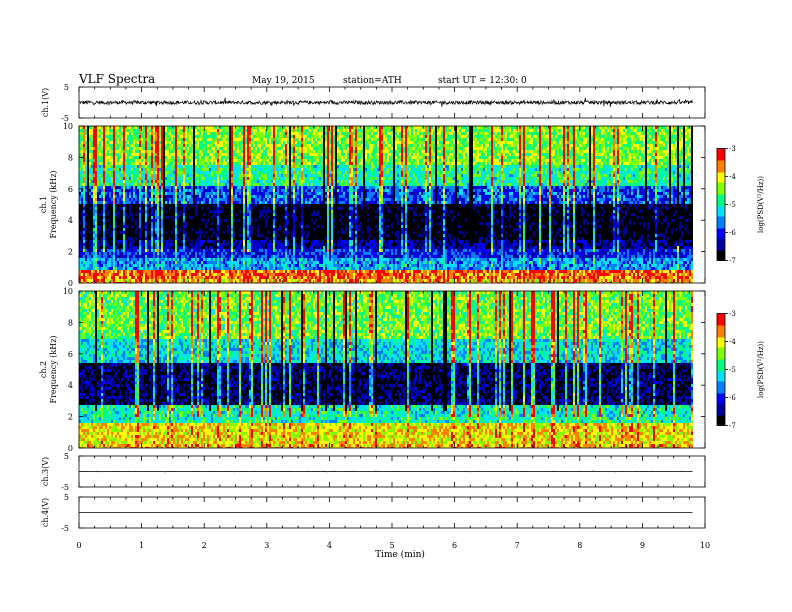 The width and height of the screenshot is (792, 612). Describe the element at coordinates (329, 545) in the screenshot. I see `x-tick-label: 4` at that location.